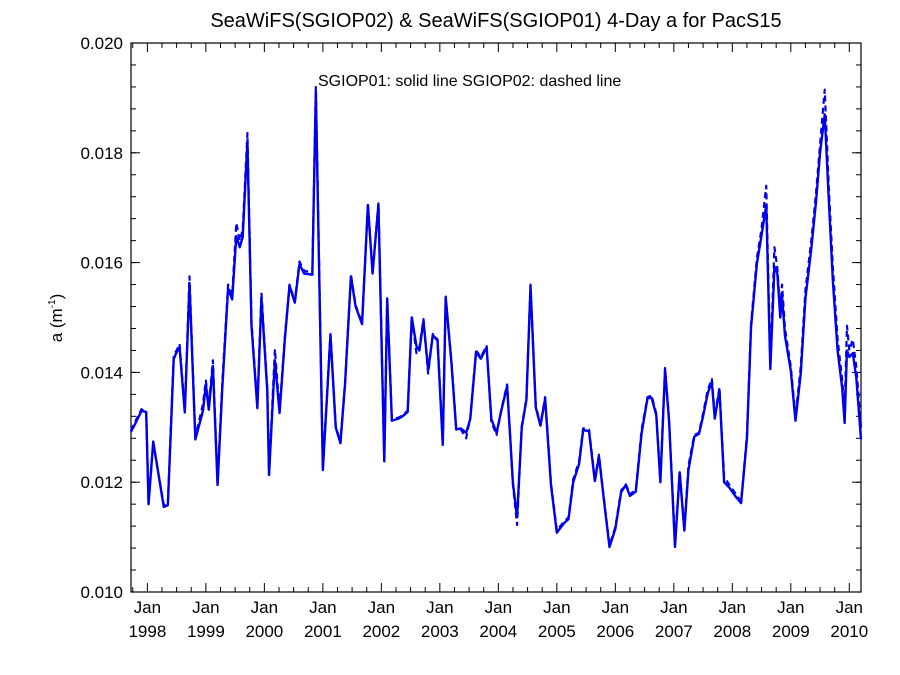 This screenshot has width=900, height=675. Describe the element at coordinates (101, 43) in the screenshot. I see `y-tick-label: 0.020` at that location.